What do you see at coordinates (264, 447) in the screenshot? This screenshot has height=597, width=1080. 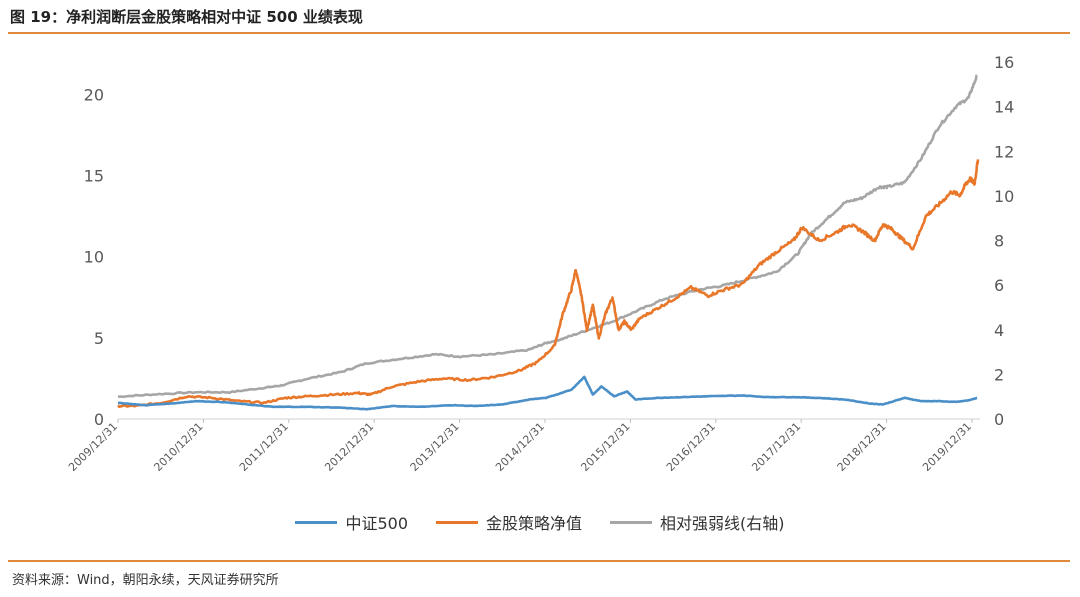 I see `x-tick-label: 2011/12/31` at bounding box center [264, 447].